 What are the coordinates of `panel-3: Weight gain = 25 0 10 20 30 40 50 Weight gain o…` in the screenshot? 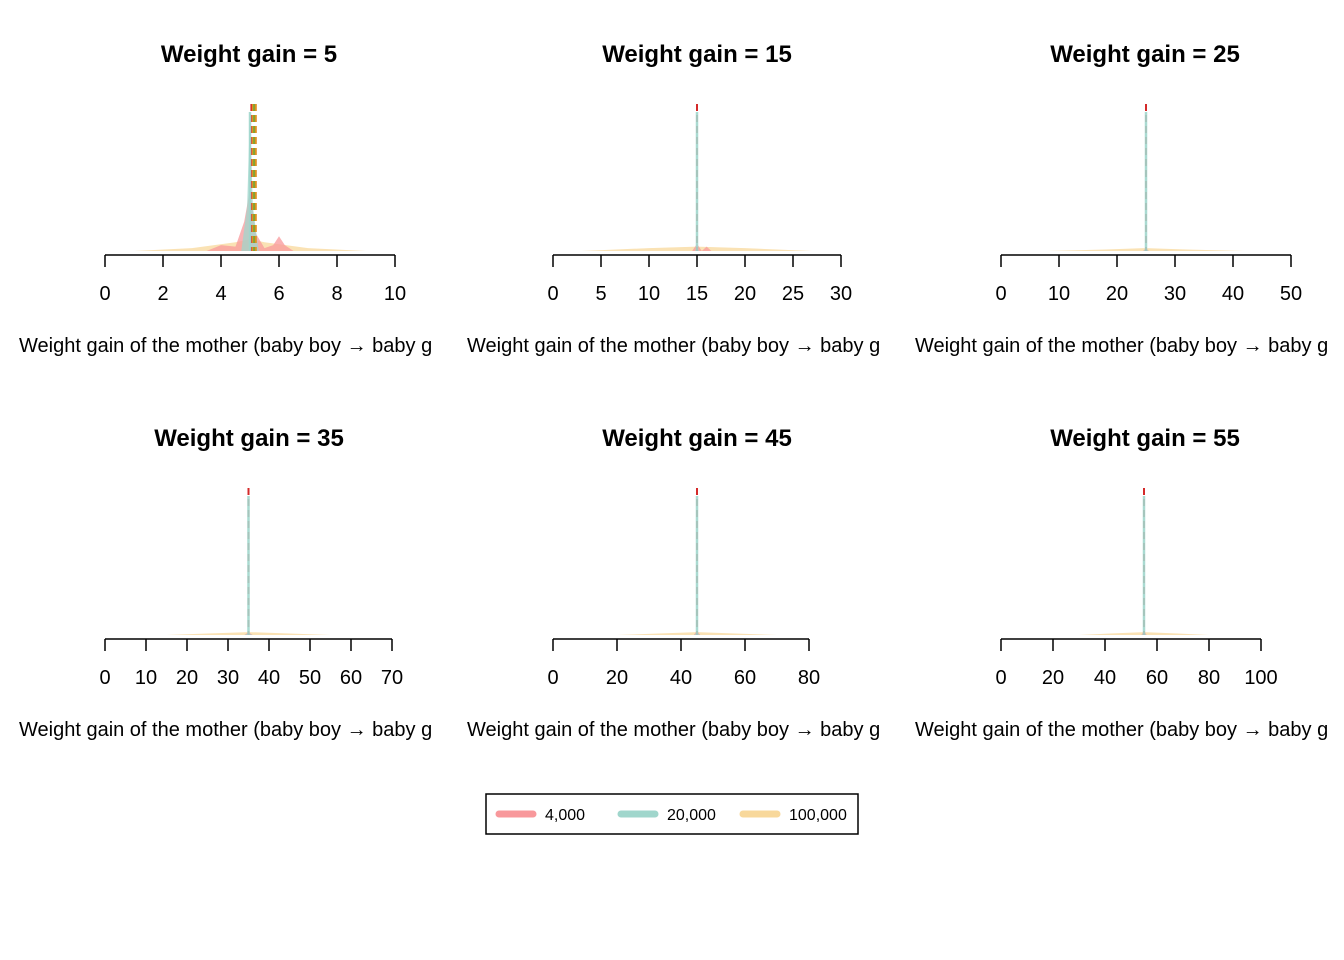 It's located at (1121, 199).